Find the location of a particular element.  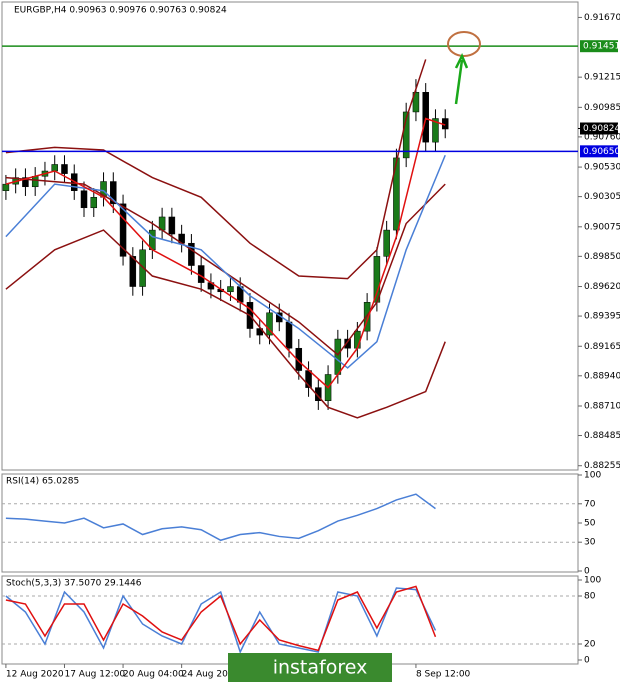

y-tick-label: 0.89395 is located at coordinates (602, 317).